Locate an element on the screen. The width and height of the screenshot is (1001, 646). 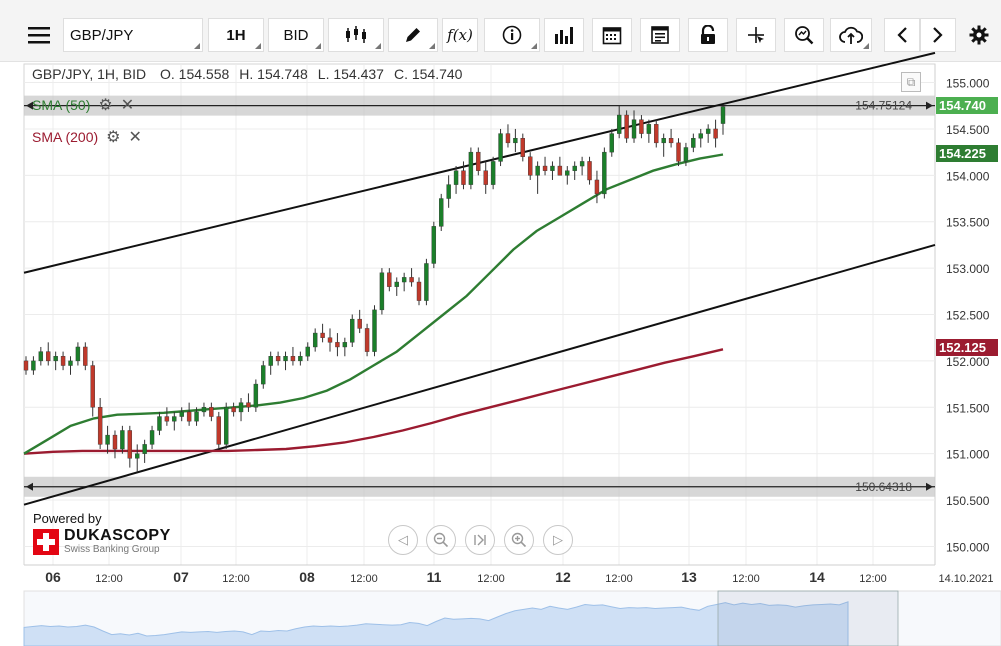
y-tick-label: 152.000 is located at coordinates (968, 362).